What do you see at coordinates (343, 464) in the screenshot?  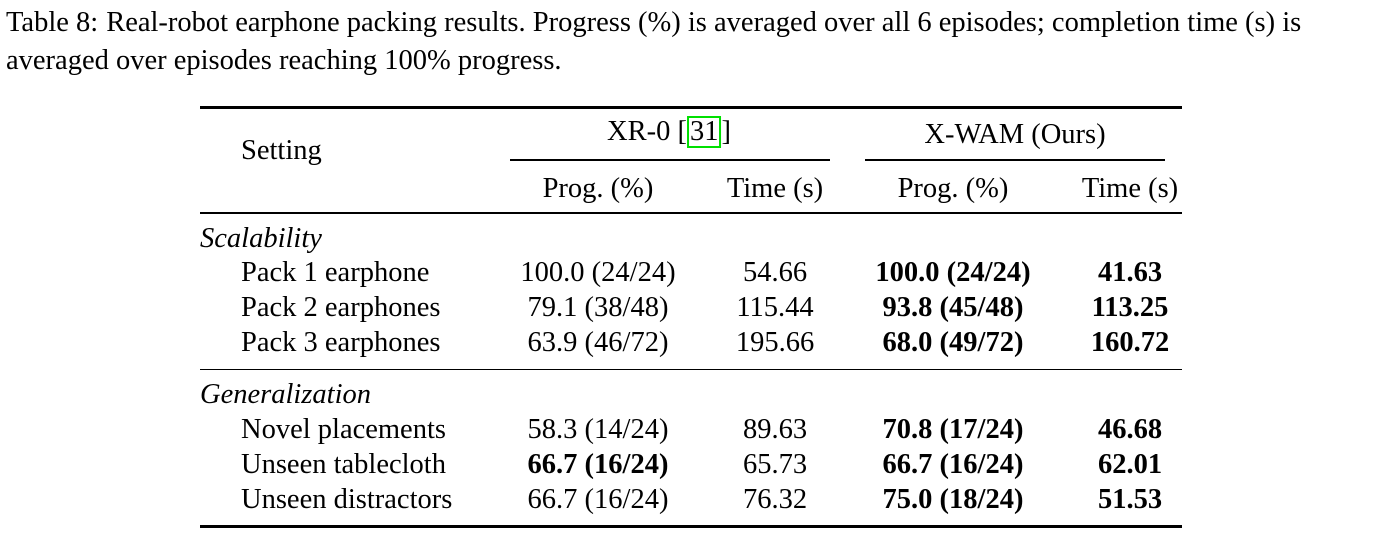 I see `row-setting: Unseen tablecloth` at bounding box center [343, 464].